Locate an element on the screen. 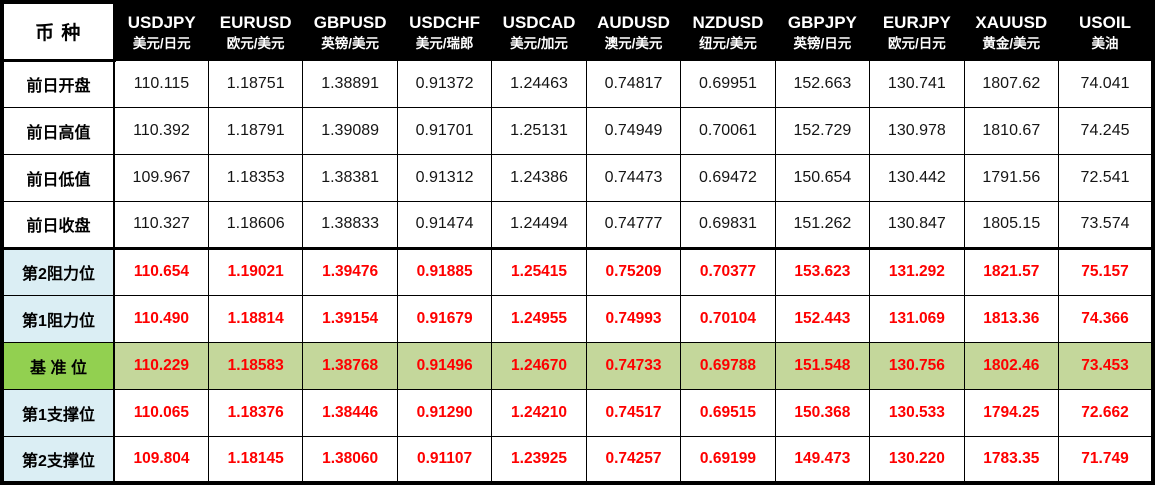  column-header-gbpusd: GBPUSD 英镑/美元 is located at coordinates (350, 31).